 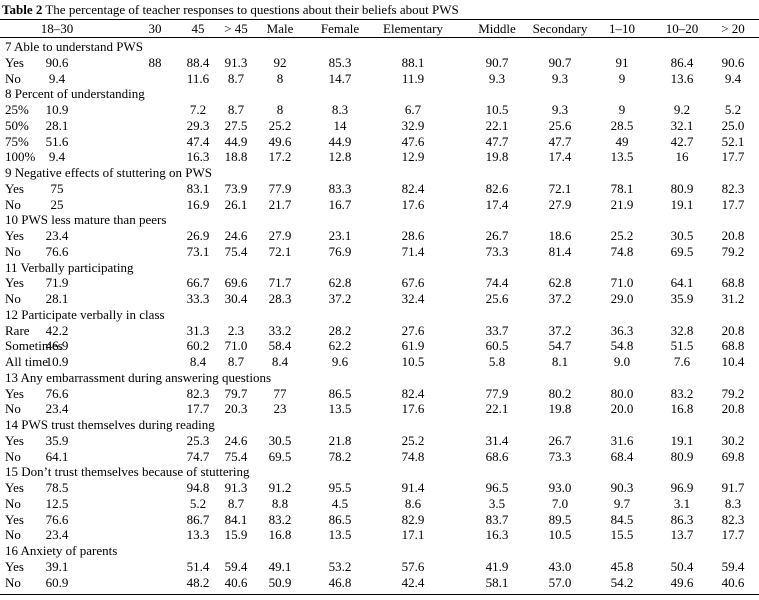 What do you see at coordinates (340, 566) in the screenshot?
I see `cell: 53.2` at bounding box center [340, 566].